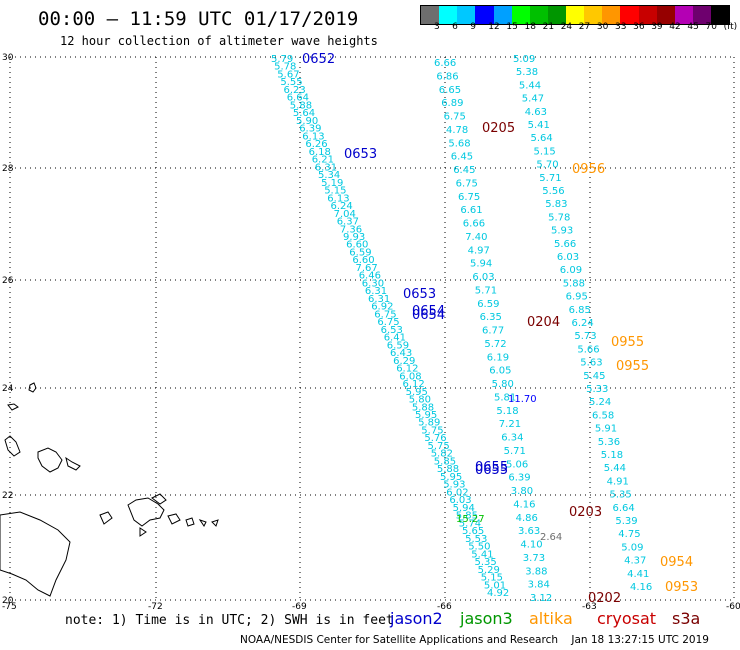  Describe the element at coordinates (435, 438) in the screenshot. I see `wave-height-value: 5.76` at that location.